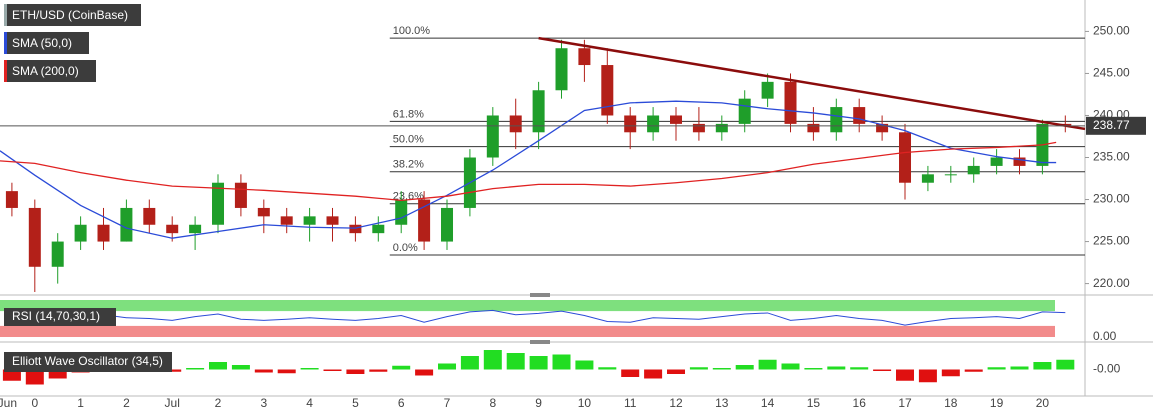 The height and width of the screenshot is (416, 1153). I want to click on overbought-band, so click(527, 306).